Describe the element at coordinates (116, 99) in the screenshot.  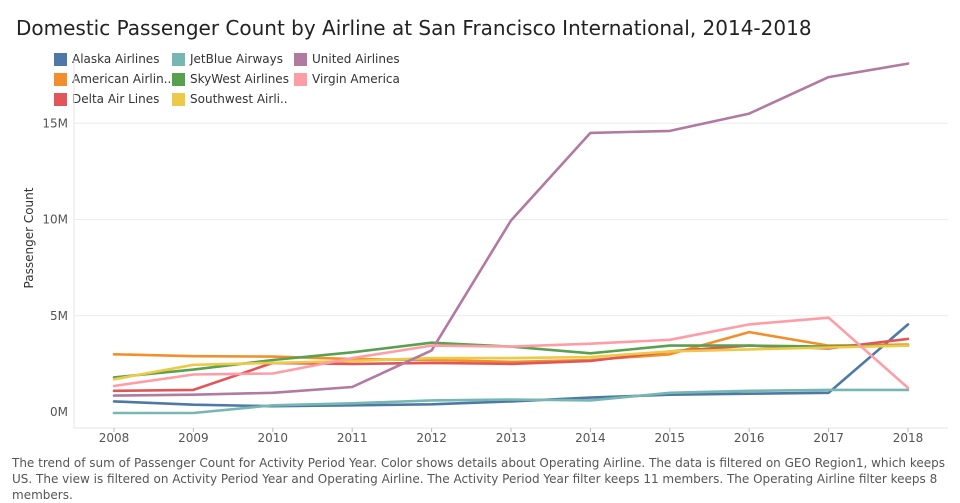
I see `legend-label: Delta Air Lines` at that location.